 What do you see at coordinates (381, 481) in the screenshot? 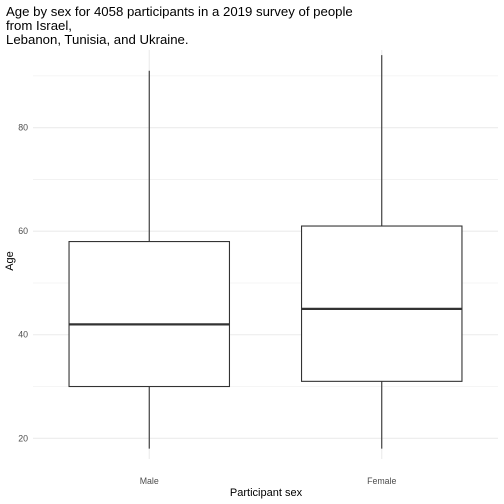
I see `x-tick-label: Female` at bounding box center [381, 481].